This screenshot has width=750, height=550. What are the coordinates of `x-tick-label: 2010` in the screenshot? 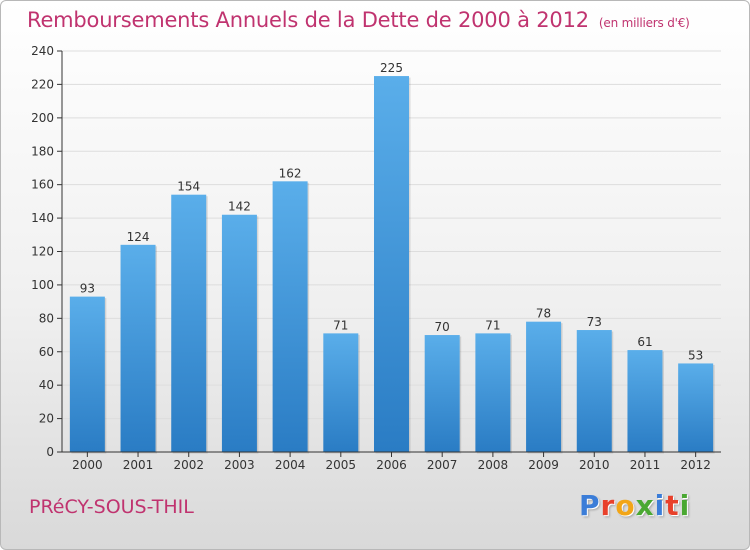 It's located at (594, 465).